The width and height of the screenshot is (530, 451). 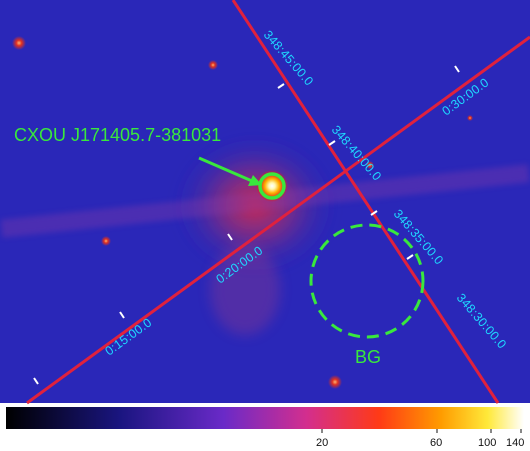 What do you see at coordinates (367, 281) in the screenshot?
I see `background-region` at bounding box center [367, 281].